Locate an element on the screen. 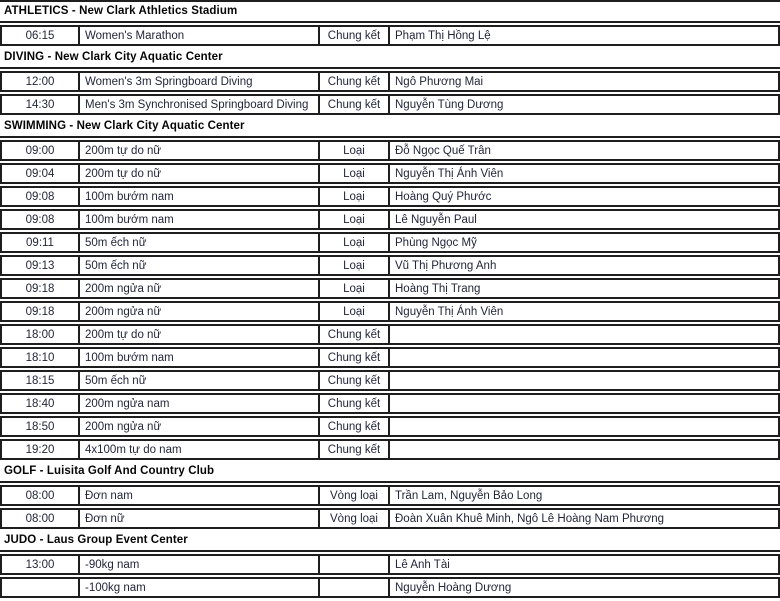 Image resolution: width=780 pixels, height=601 pixels. cell-time: 18:50 is located at coordinates (41, 426).